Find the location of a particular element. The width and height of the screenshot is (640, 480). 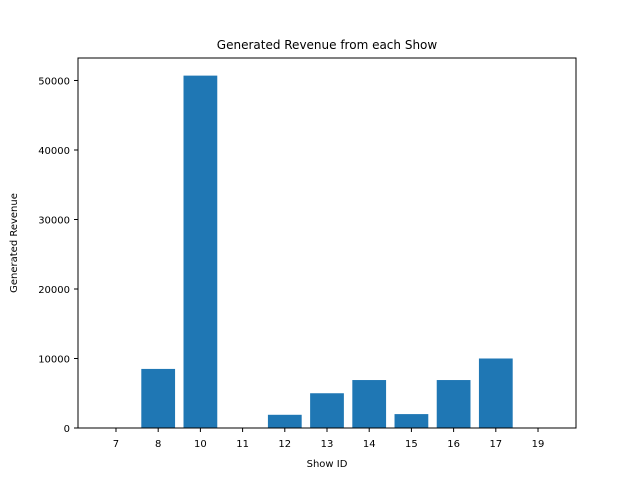

y-tick-label: 20000 is located at coordinates (54, 290).